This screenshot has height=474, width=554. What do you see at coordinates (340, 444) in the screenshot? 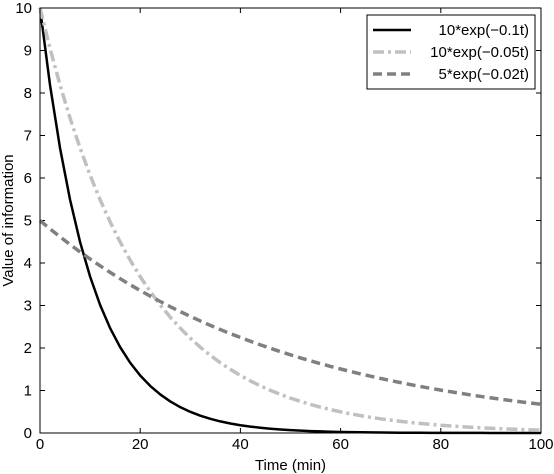
I see `x-tick-label: 60` at bounding box center [340, 444].